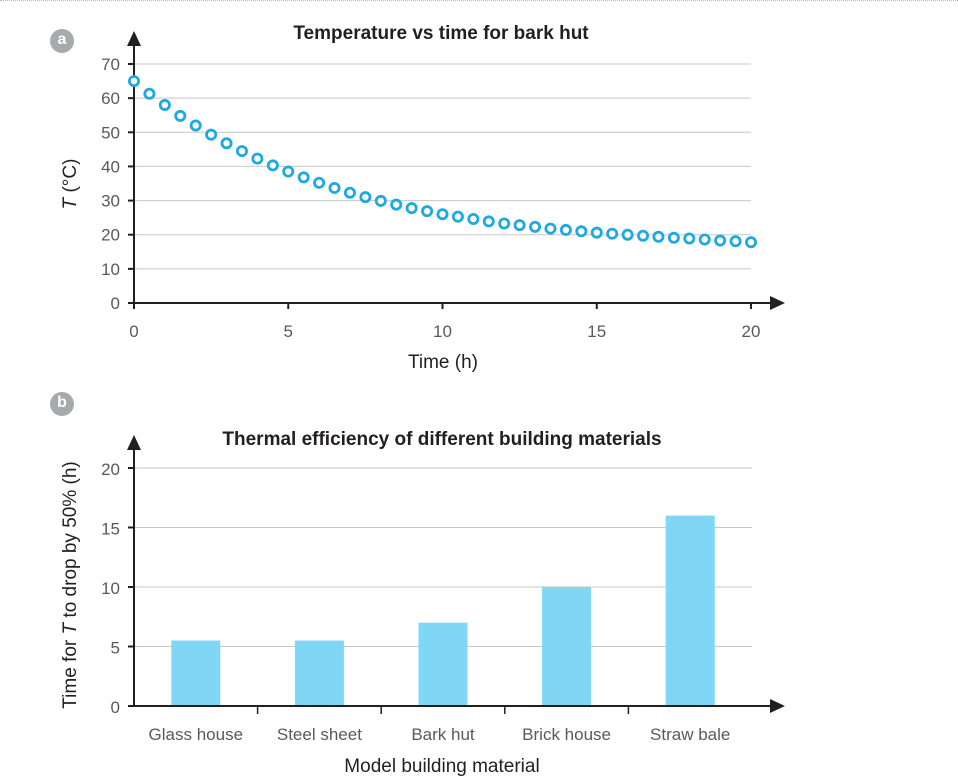 This screenshot has width=958, height=781. I want to click on chart-a-y-label-unit: (°C), so click(70, 178).